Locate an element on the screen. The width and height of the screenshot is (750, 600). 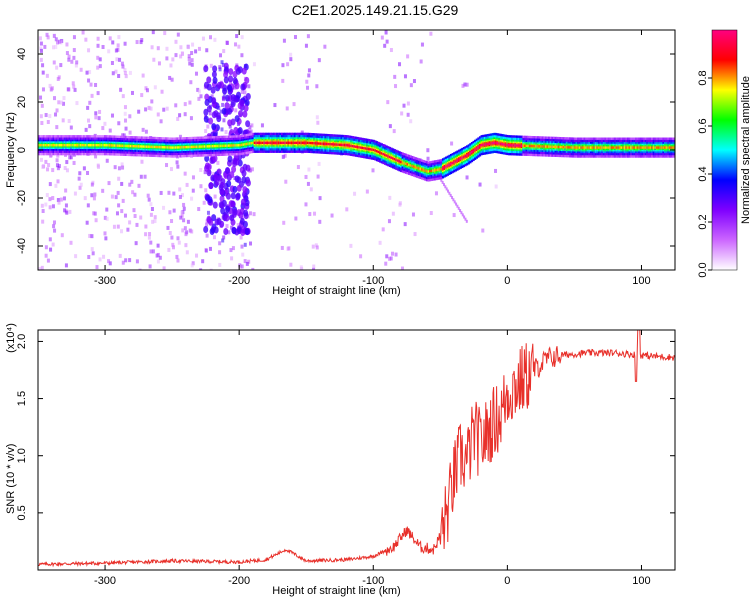
x-tick-label: 0 is located at coordinates (507, 581).